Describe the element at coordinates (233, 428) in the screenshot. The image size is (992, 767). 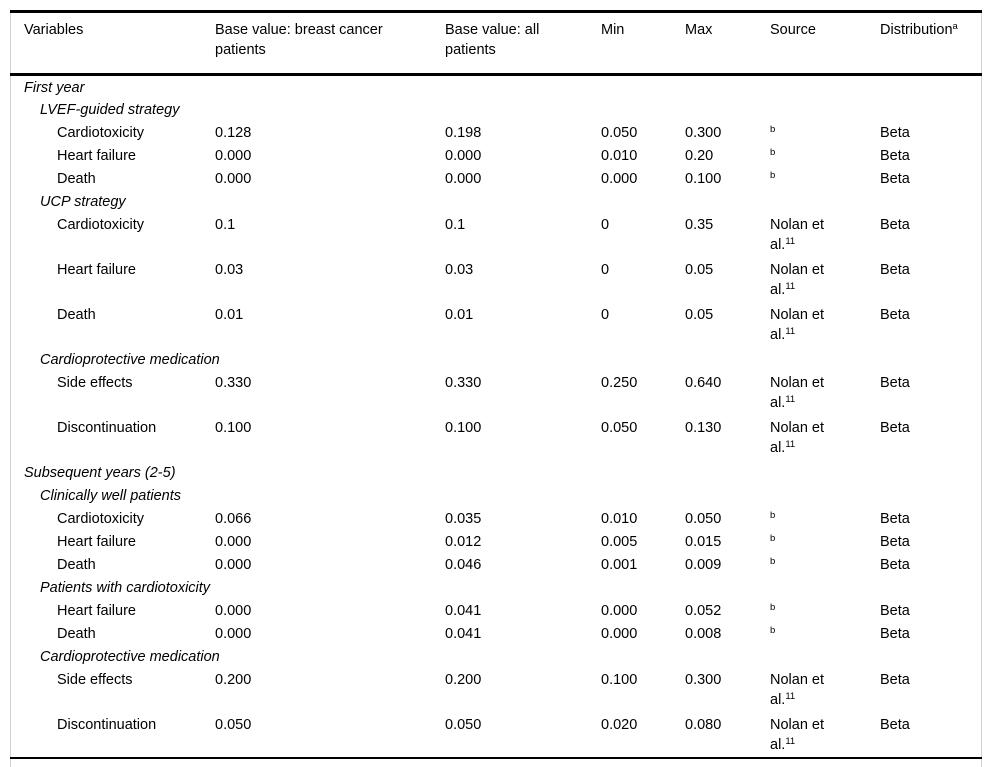
I see `cell-base-breast: 0.100` at that location.